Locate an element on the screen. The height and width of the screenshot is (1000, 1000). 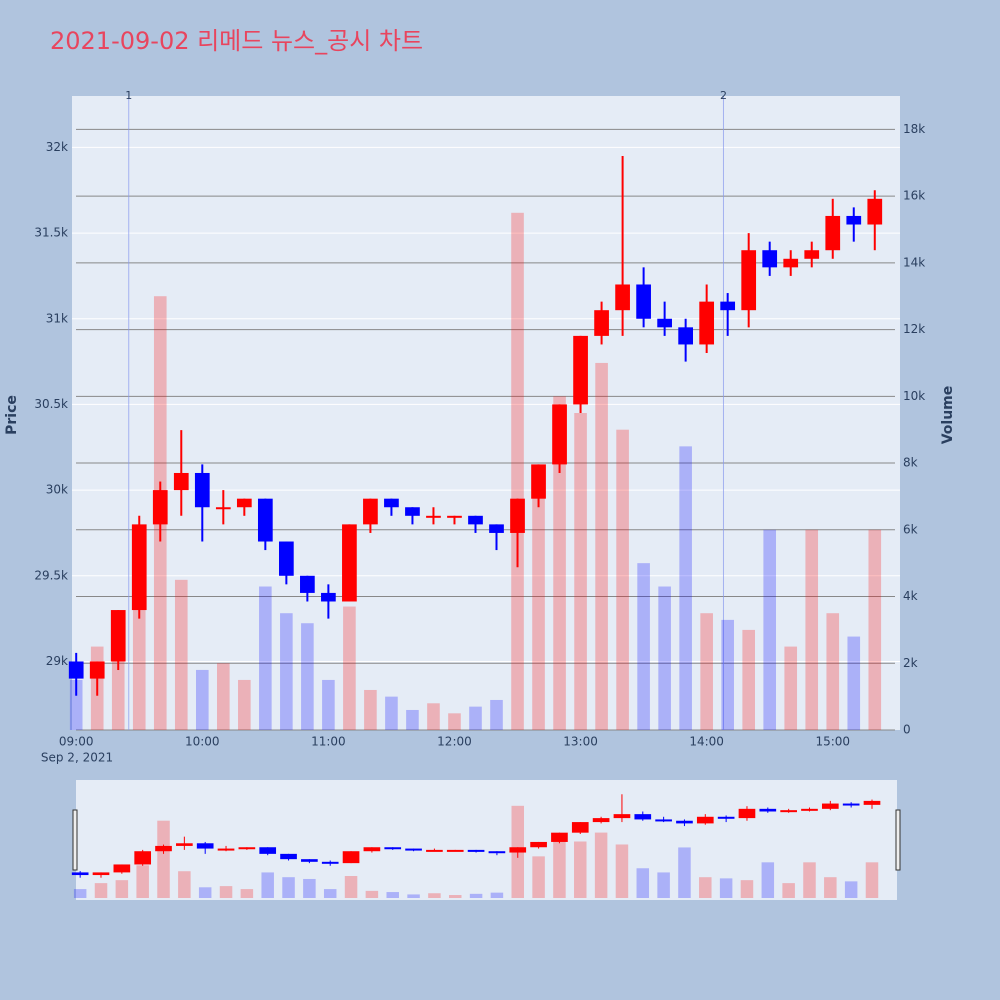
x-tick-label: 12:00 is located at coordinates (454, 742).